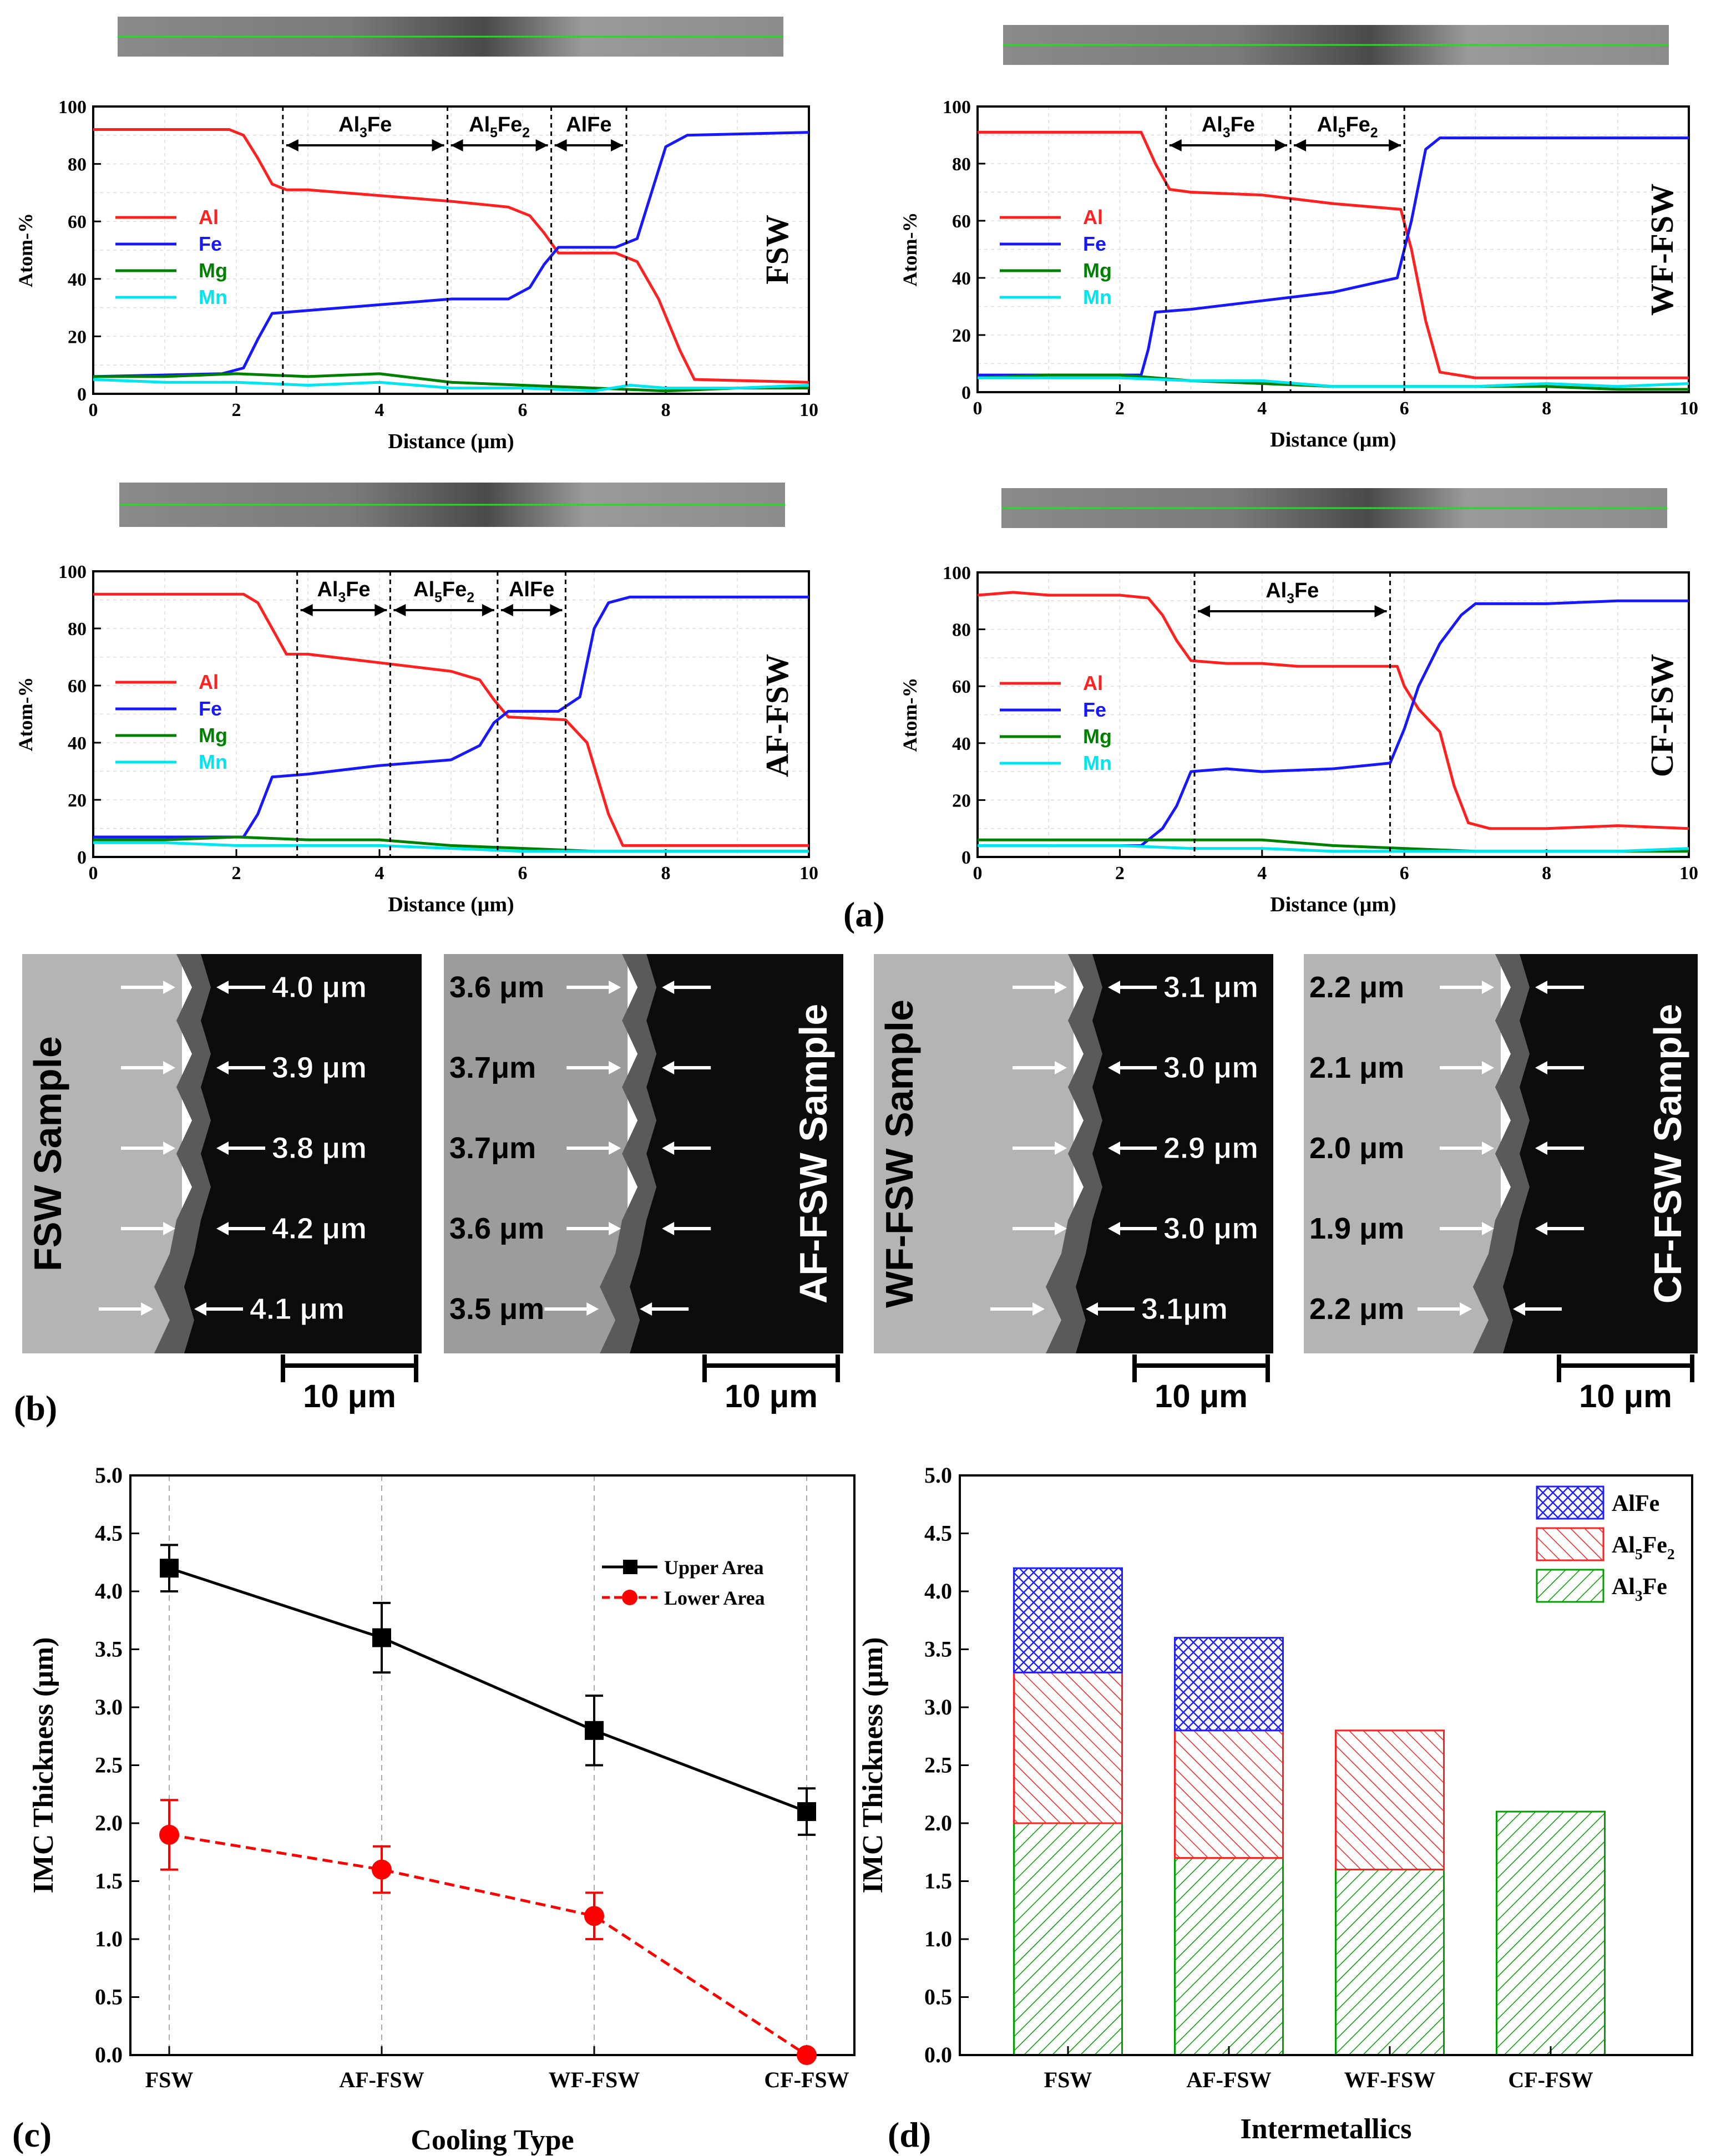  Describe the element at coordinates (343, 592) in the screenshot. I see `phase-label: Al3Fe` at that location.